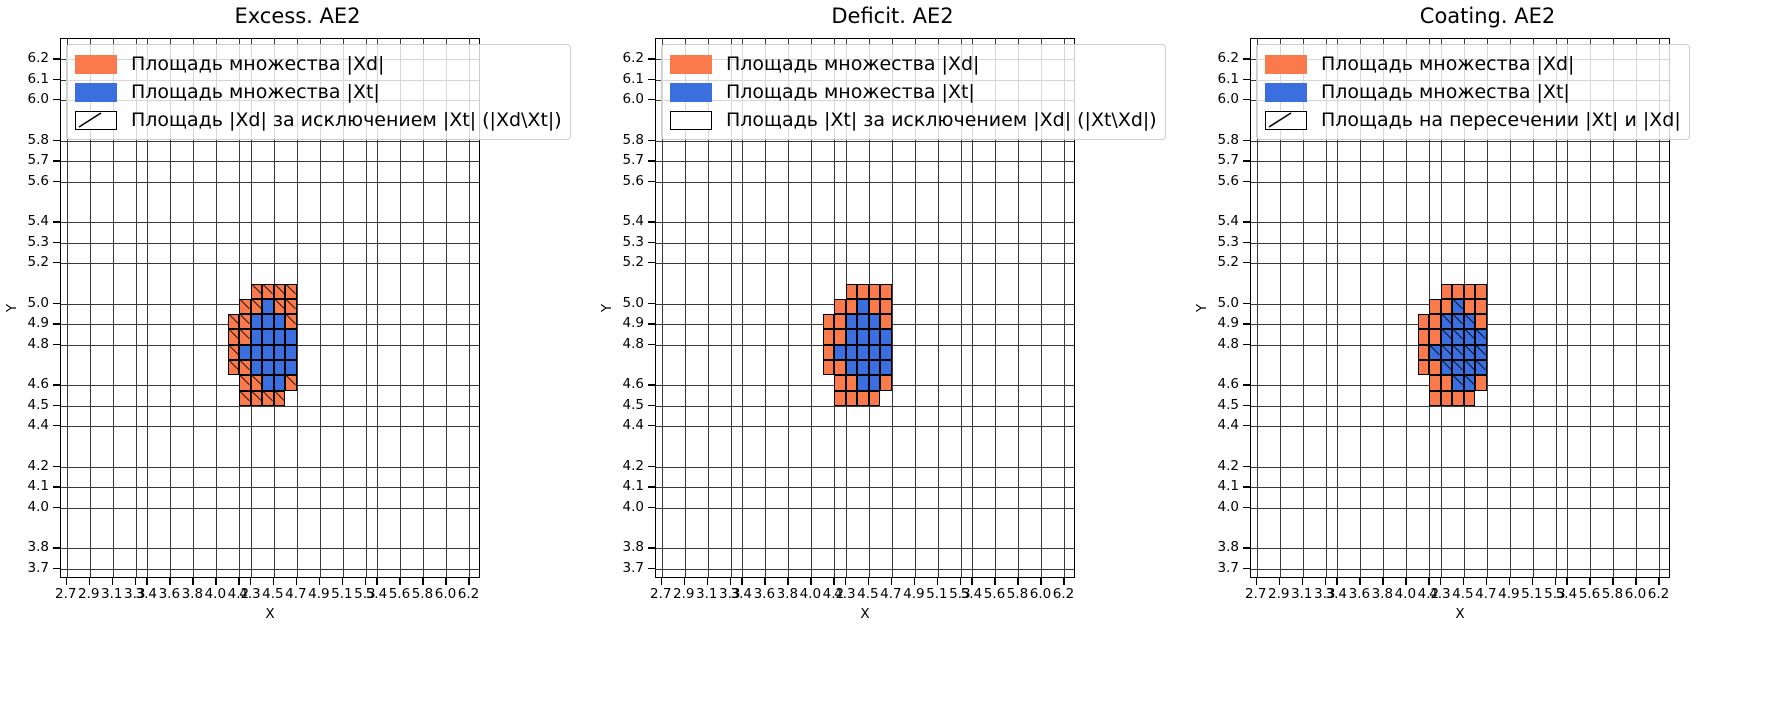 Image resolution: width=1787 pixels, height=709 pixels. Describe the element at coordinates (38, 160) in the screenshot. I see `y-tick-label: 5.7` at that location.